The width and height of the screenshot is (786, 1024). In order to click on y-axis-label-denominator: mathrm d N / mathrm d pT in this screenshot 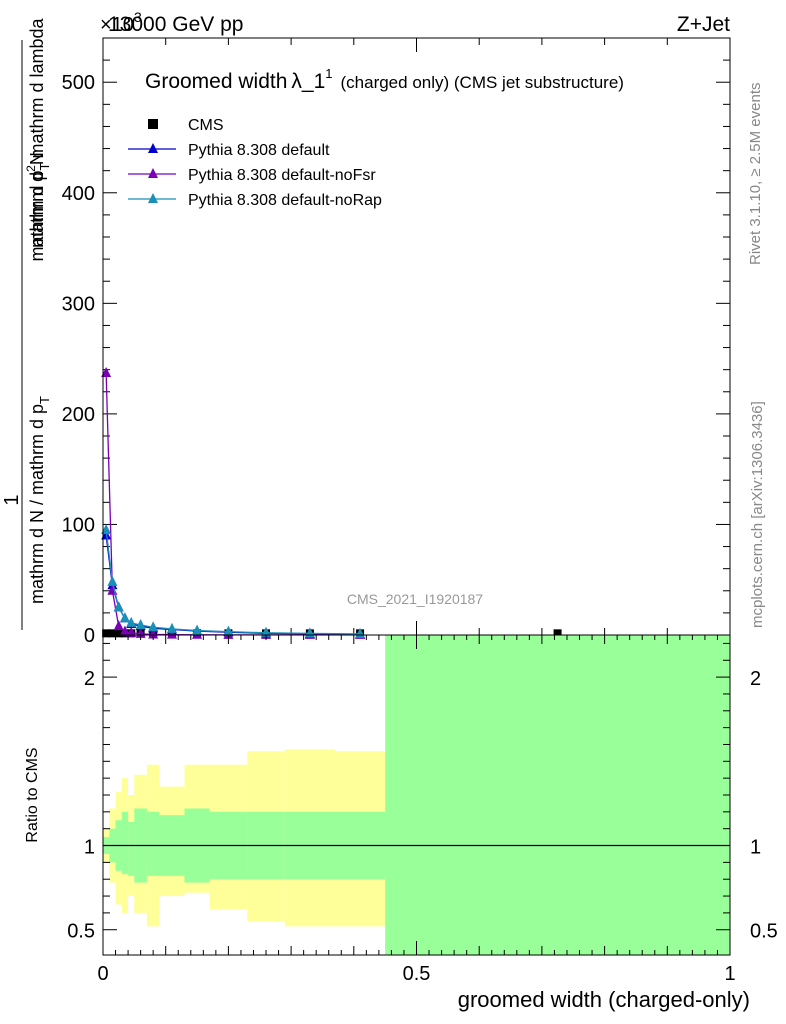, I will do `click(39, 500)`.